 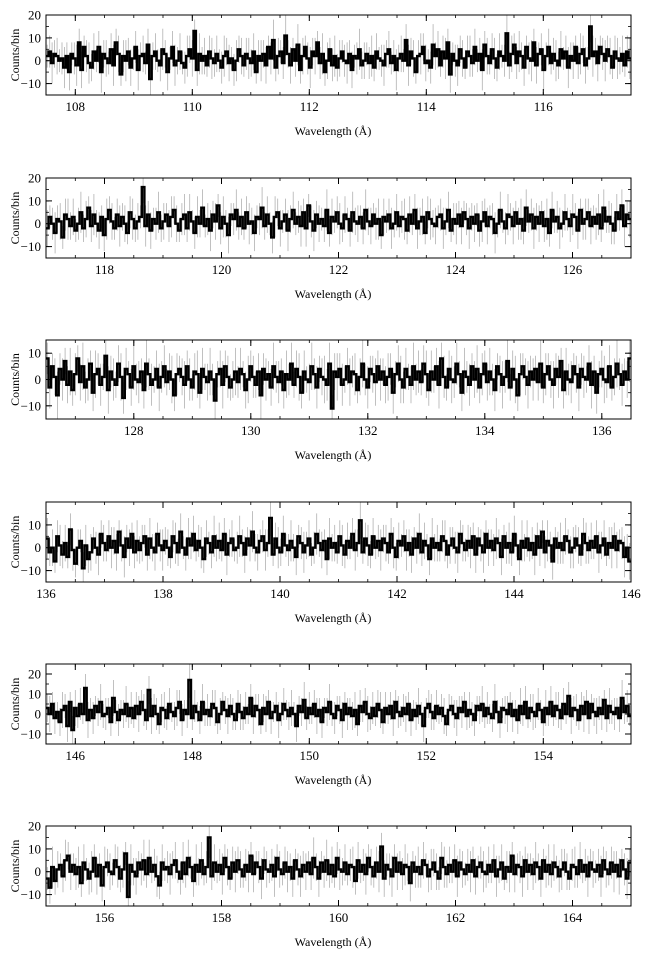 I want to click on x-tick-label: 162, so click(x=456, y=917).